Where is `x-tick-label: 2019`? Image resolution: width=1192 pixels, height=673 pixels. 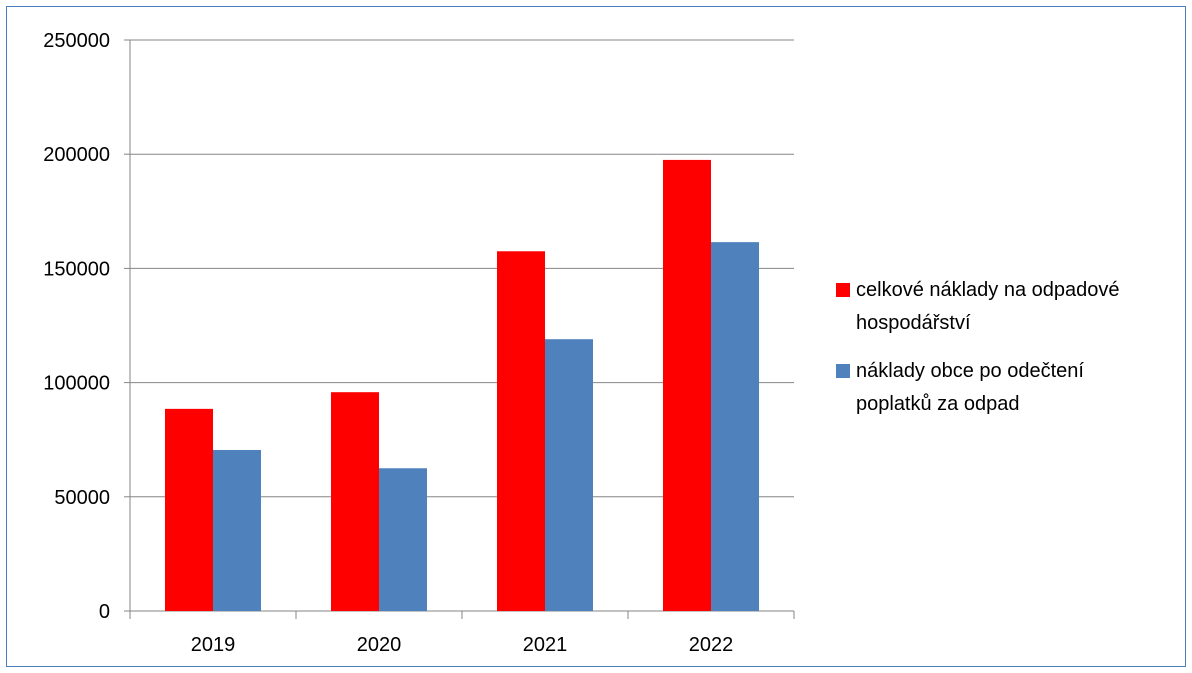
x-tick-label: 2019 is located at coordinates (213, 645).